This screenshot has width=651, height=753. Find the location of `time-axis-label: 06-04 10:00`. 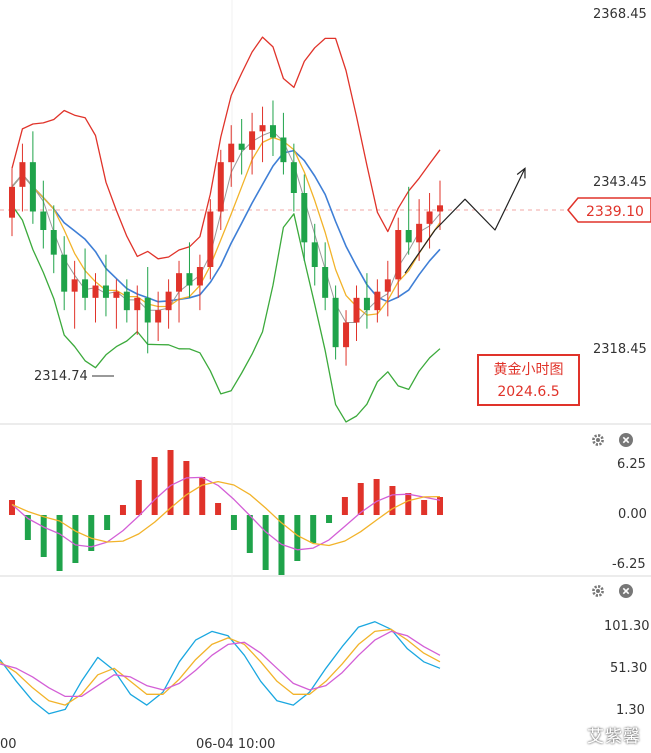

time-axis-label: 06-04 10:00 is located at coordinates (235, 744).